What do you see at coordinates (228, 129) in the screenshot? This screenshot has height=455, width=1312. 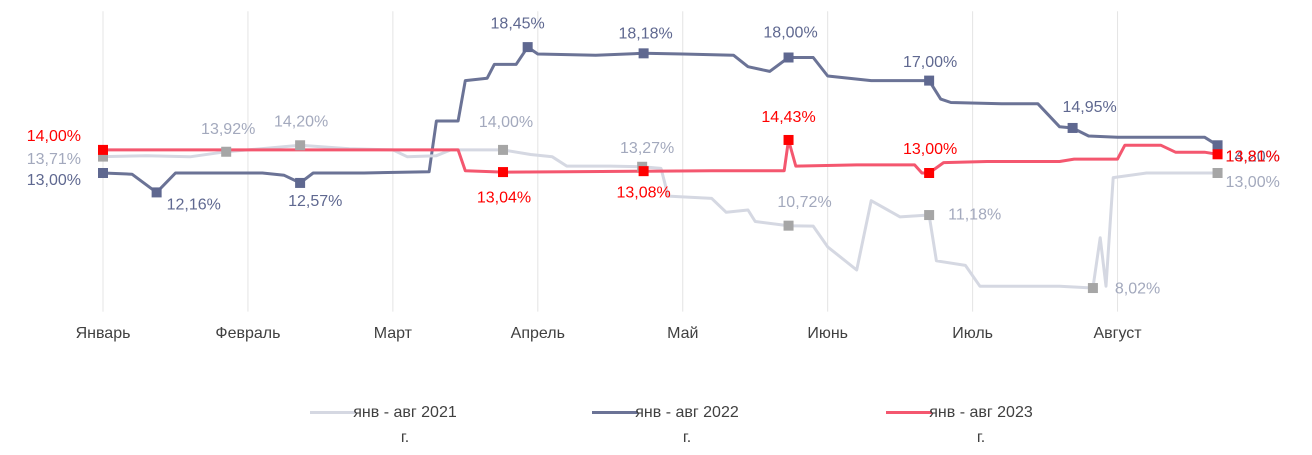 I see `data-label: 13,92%` at bounding box center [228, 129].